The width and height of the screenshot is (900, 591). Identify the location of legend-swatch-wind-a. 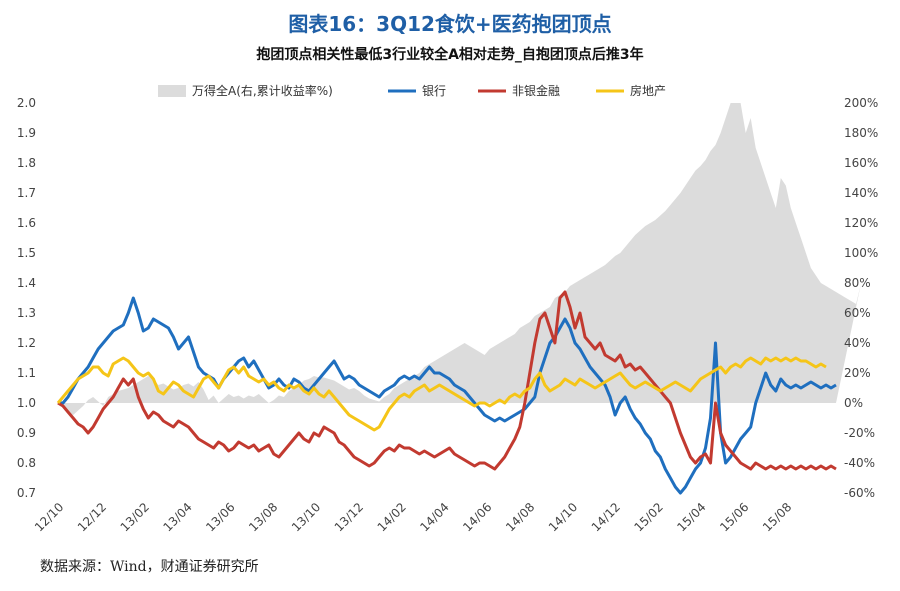
(172, 91).